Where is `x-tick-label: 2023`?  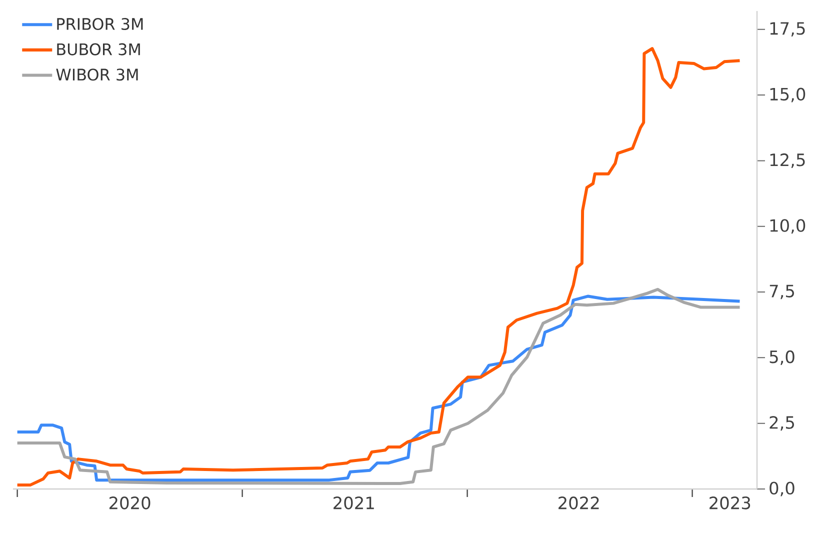 x-tick-label: 2023 is located at coordinates (730, 503).